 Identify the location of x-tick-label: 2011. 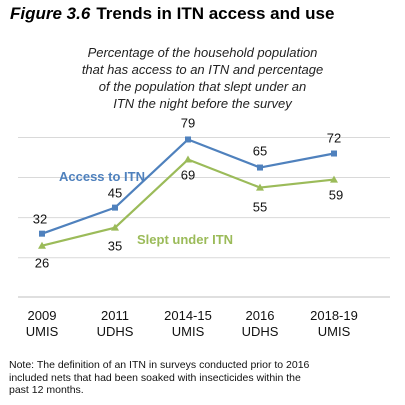
(115, 315).